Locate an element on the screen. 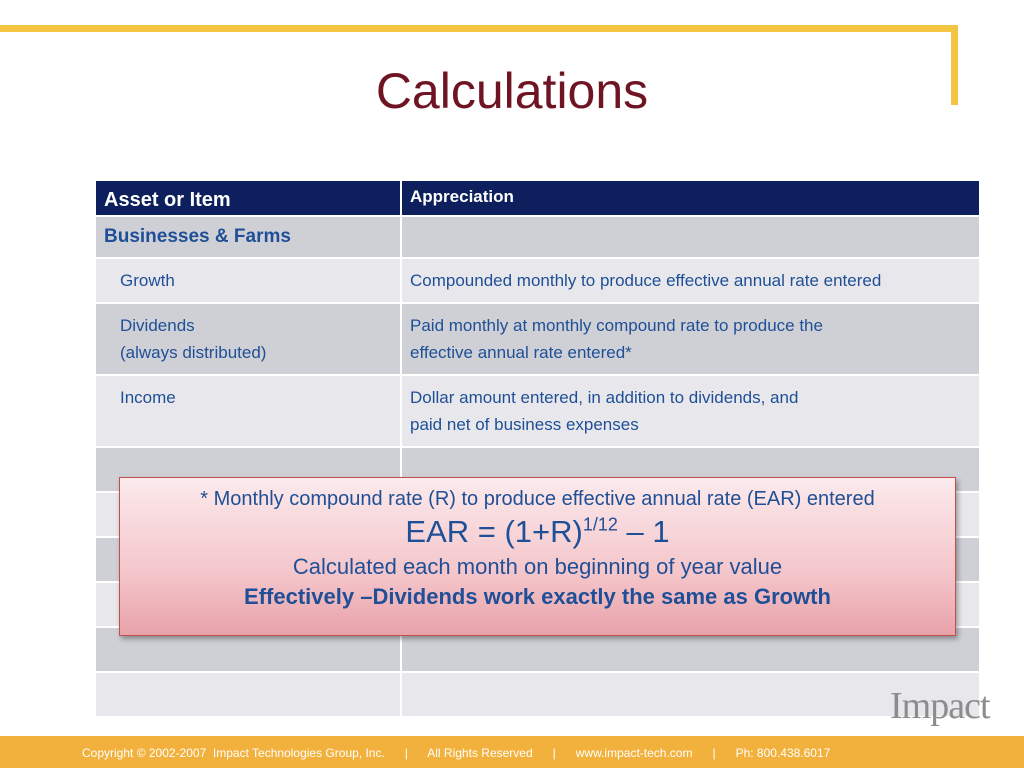 The height and width of the screenshot is (768, 1024). row-item-income: Income is located at coordinates (248, 411).